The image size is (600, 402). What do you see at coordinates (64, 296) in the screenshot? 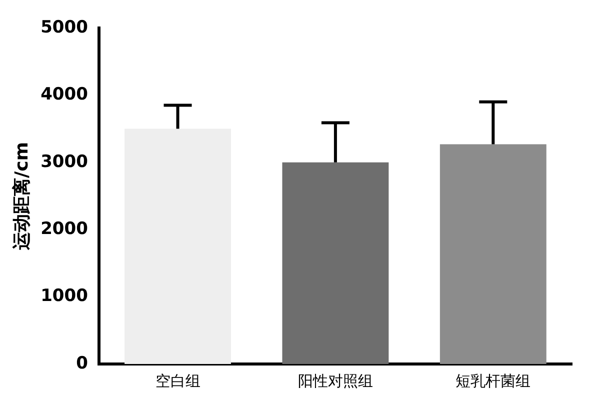
I see `y-tick-label: 1000` at bounding box center [64, 296].